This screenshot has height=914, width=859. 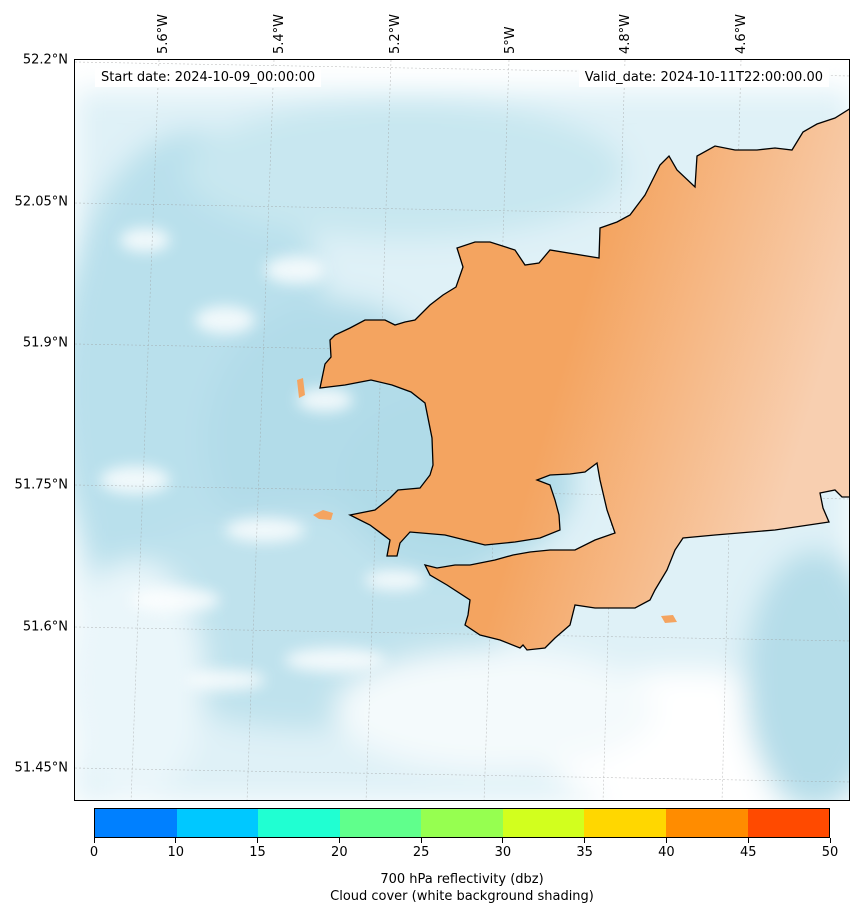 What do you see at coordinates (625, 33) in the screenshot?
I see `lon-label-4-8: 4.8°W` at bounding box center [625, 33].